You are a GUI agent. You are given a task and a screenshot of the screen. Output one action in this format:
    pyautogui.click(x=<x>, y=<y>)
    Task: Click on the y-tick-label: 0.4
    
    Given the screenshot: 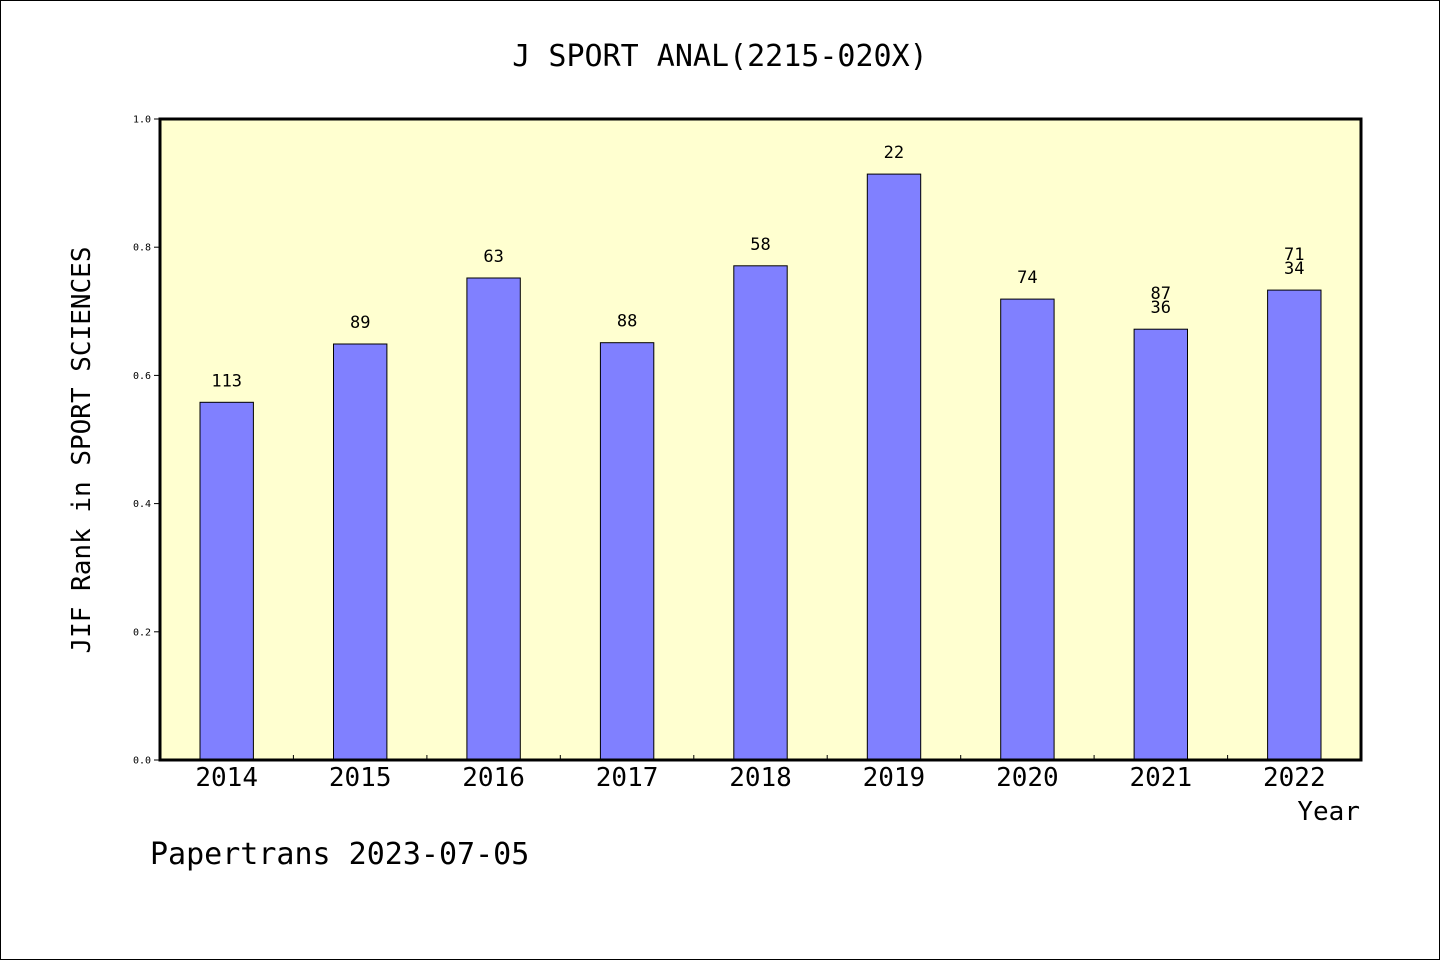 What is the action you would take?
    pyautogui.click(x=142, y=504)
    